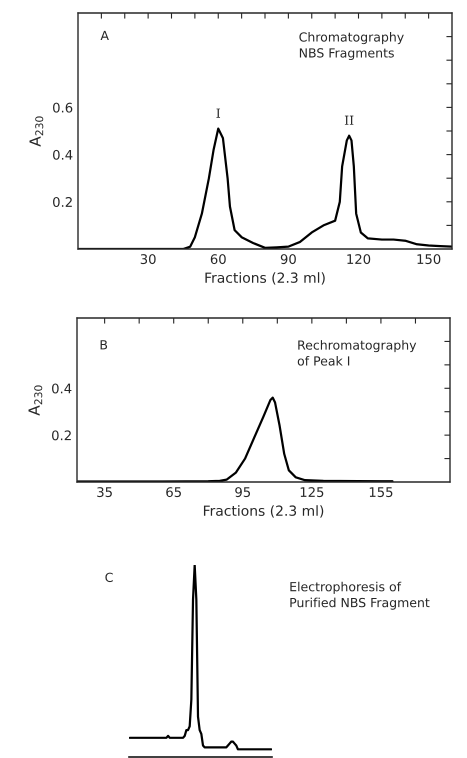 This screenshot has width=467, height=758. Describe the element at coordinates (104, 492) in the screenshot. I see `x-tick-label: 35` at that location.